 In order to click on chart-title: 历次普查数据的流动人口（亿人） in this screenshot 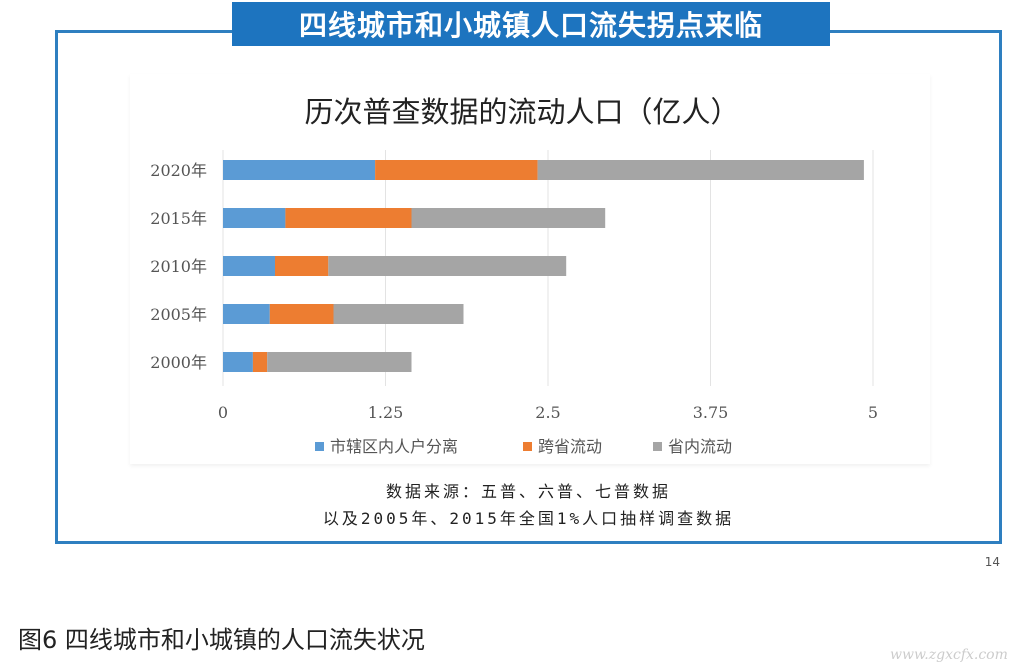, I will do `click(521, 112)`.